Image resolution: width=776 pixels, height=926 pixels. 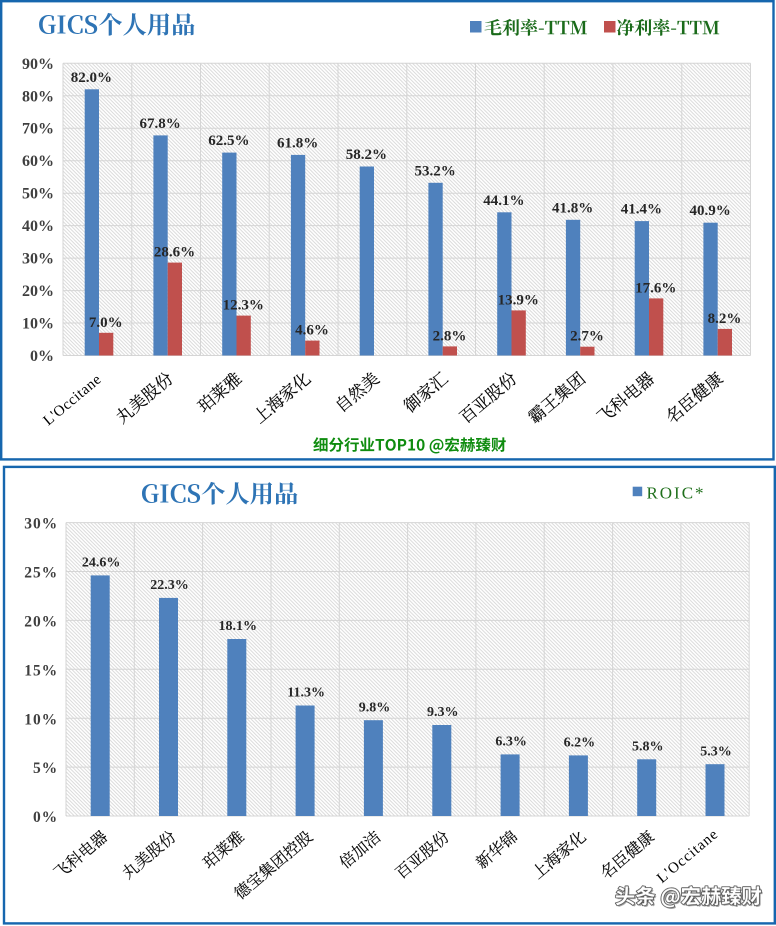 I want to click on svg-text: 40.9%, so click(x=710, y=211).